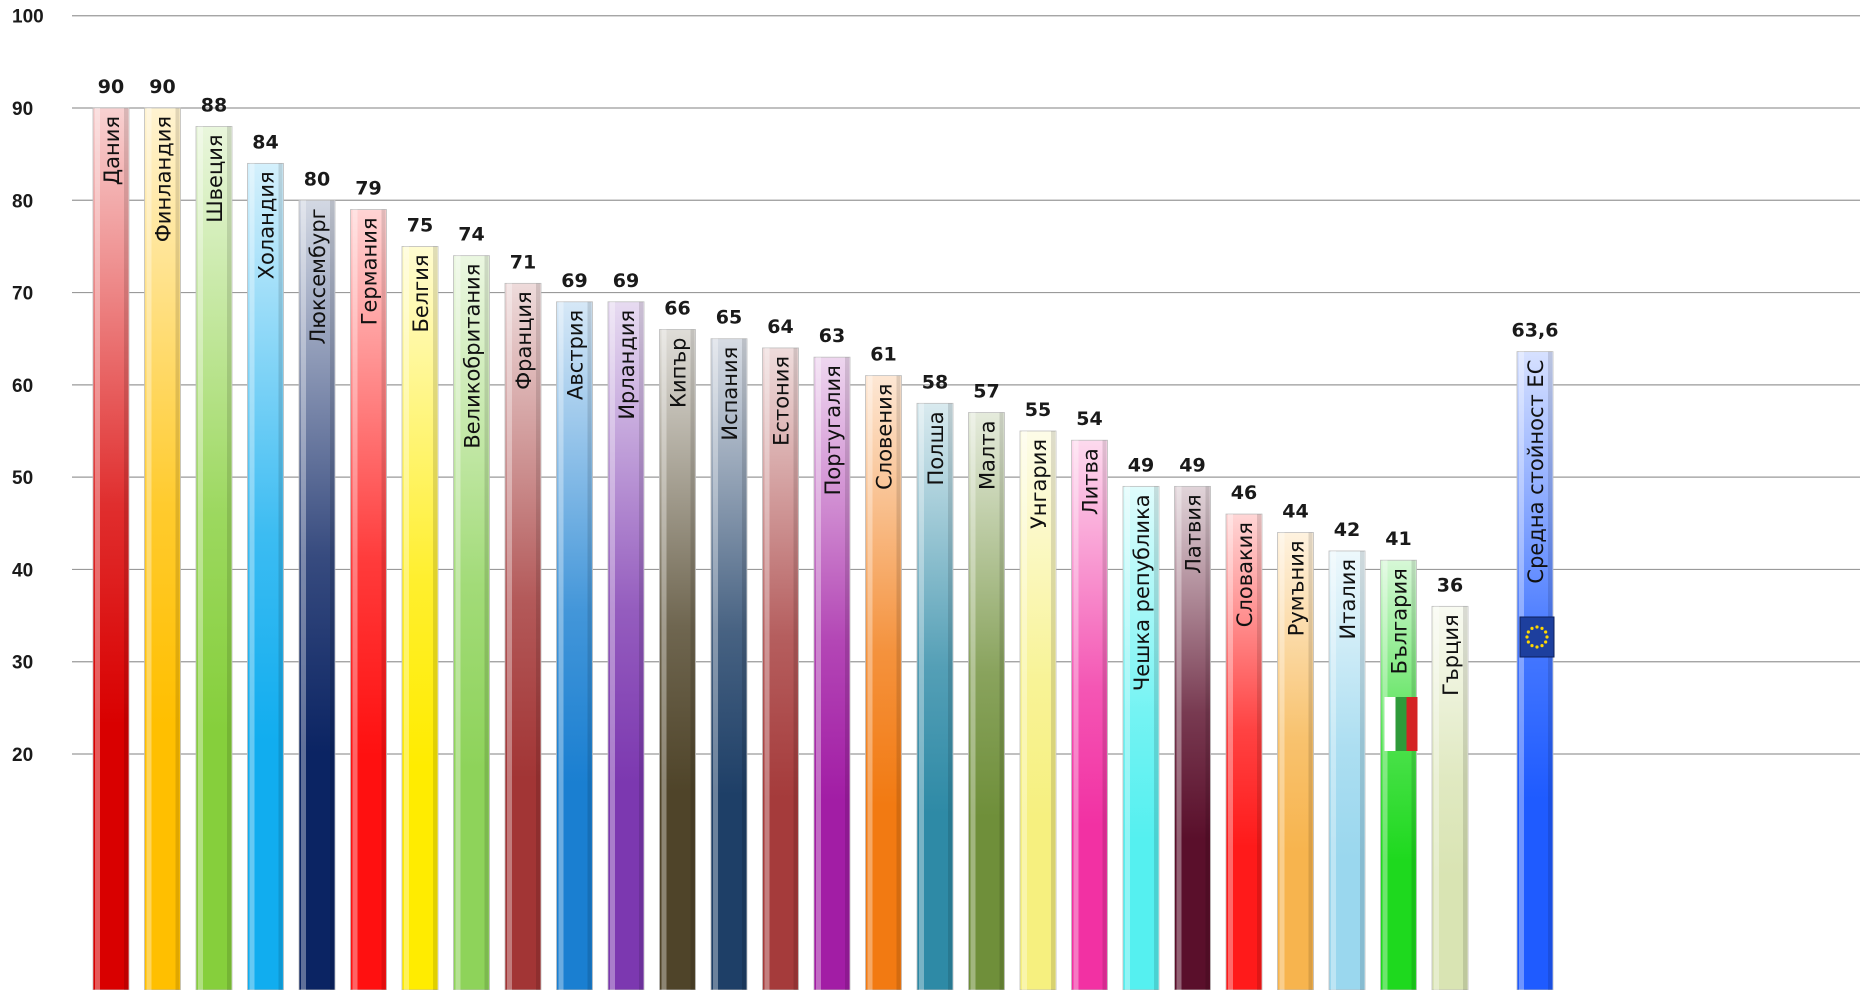 The height and width of the screenshot is (990, 1860). What do you see at coordinates (832, 673) in the screenshot?
I see `bar-португалия` at bounding box center [832, 673].